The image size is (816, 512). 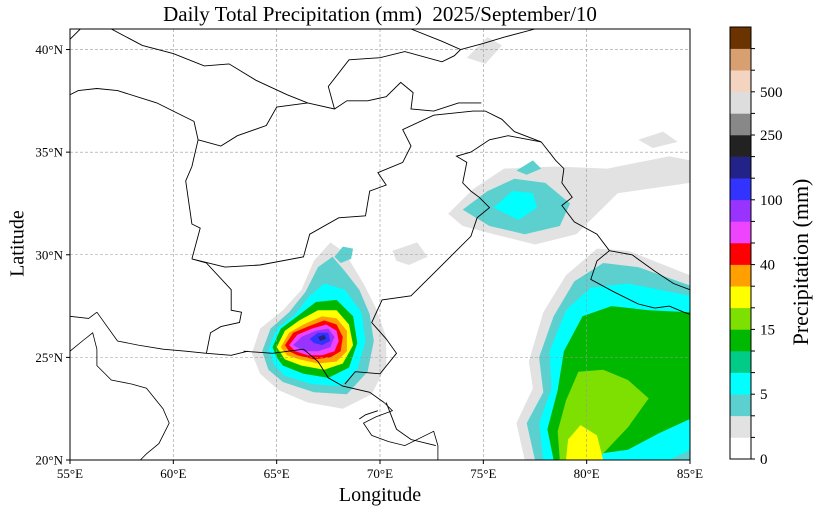 I want to click on y-tick-label: 40°N, so click(x=49, y=49).